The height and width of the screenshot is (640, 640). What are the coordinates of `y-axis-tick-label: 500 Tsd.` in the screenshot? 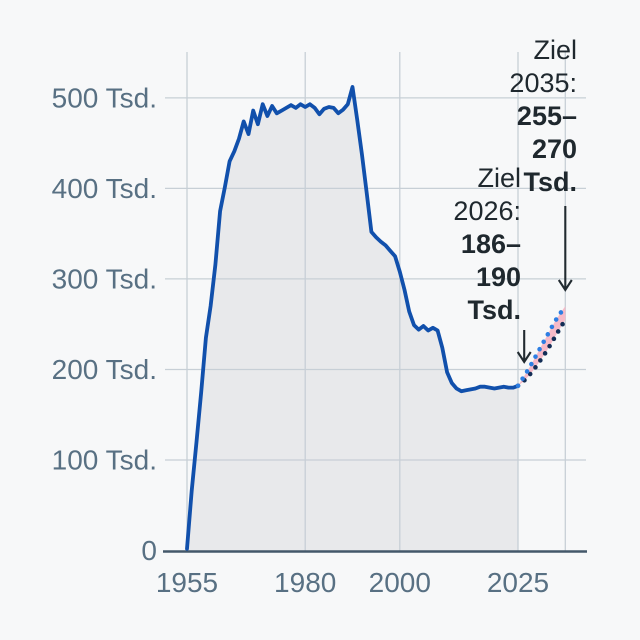 It's located at (104, 97).